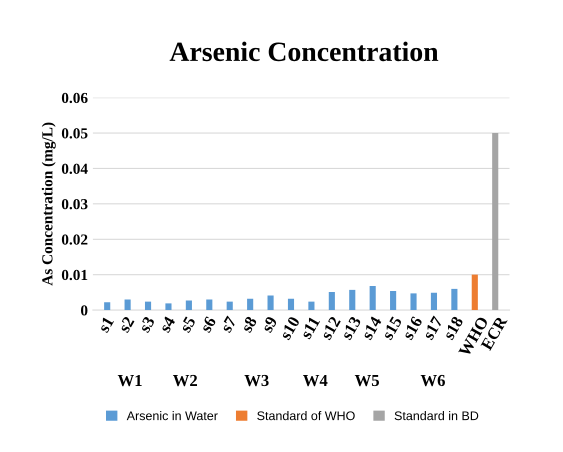 This screenshot has height=452, width=563. Describe the element at coordinates (130, 380) in the screenshot. I see `text: W1` at that location.